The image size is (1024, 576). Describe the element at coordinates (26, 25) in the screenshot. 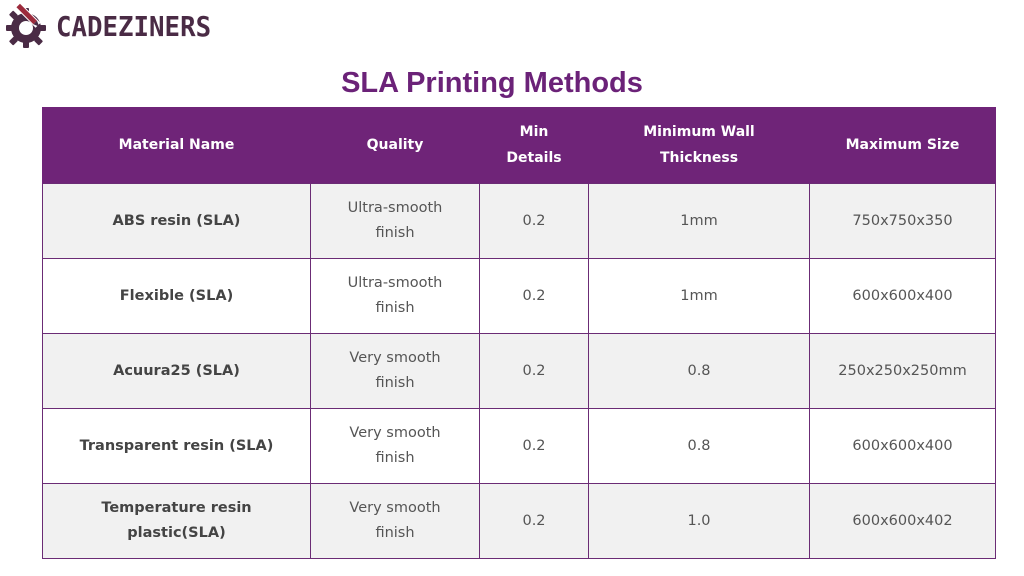

I see `gear-pencil-logo-icon` at that location.